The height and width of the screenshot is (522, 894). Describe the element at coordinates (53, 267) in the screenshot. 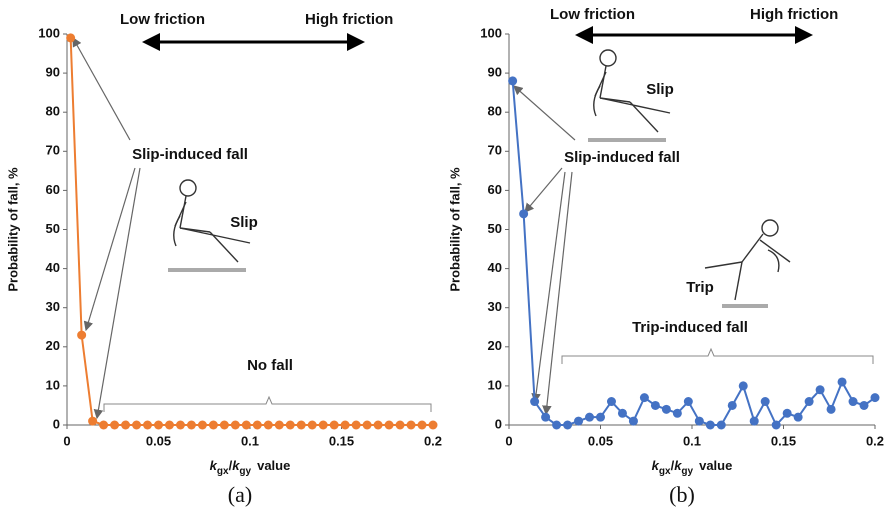

I see `y-tick-label: 40` at that location.